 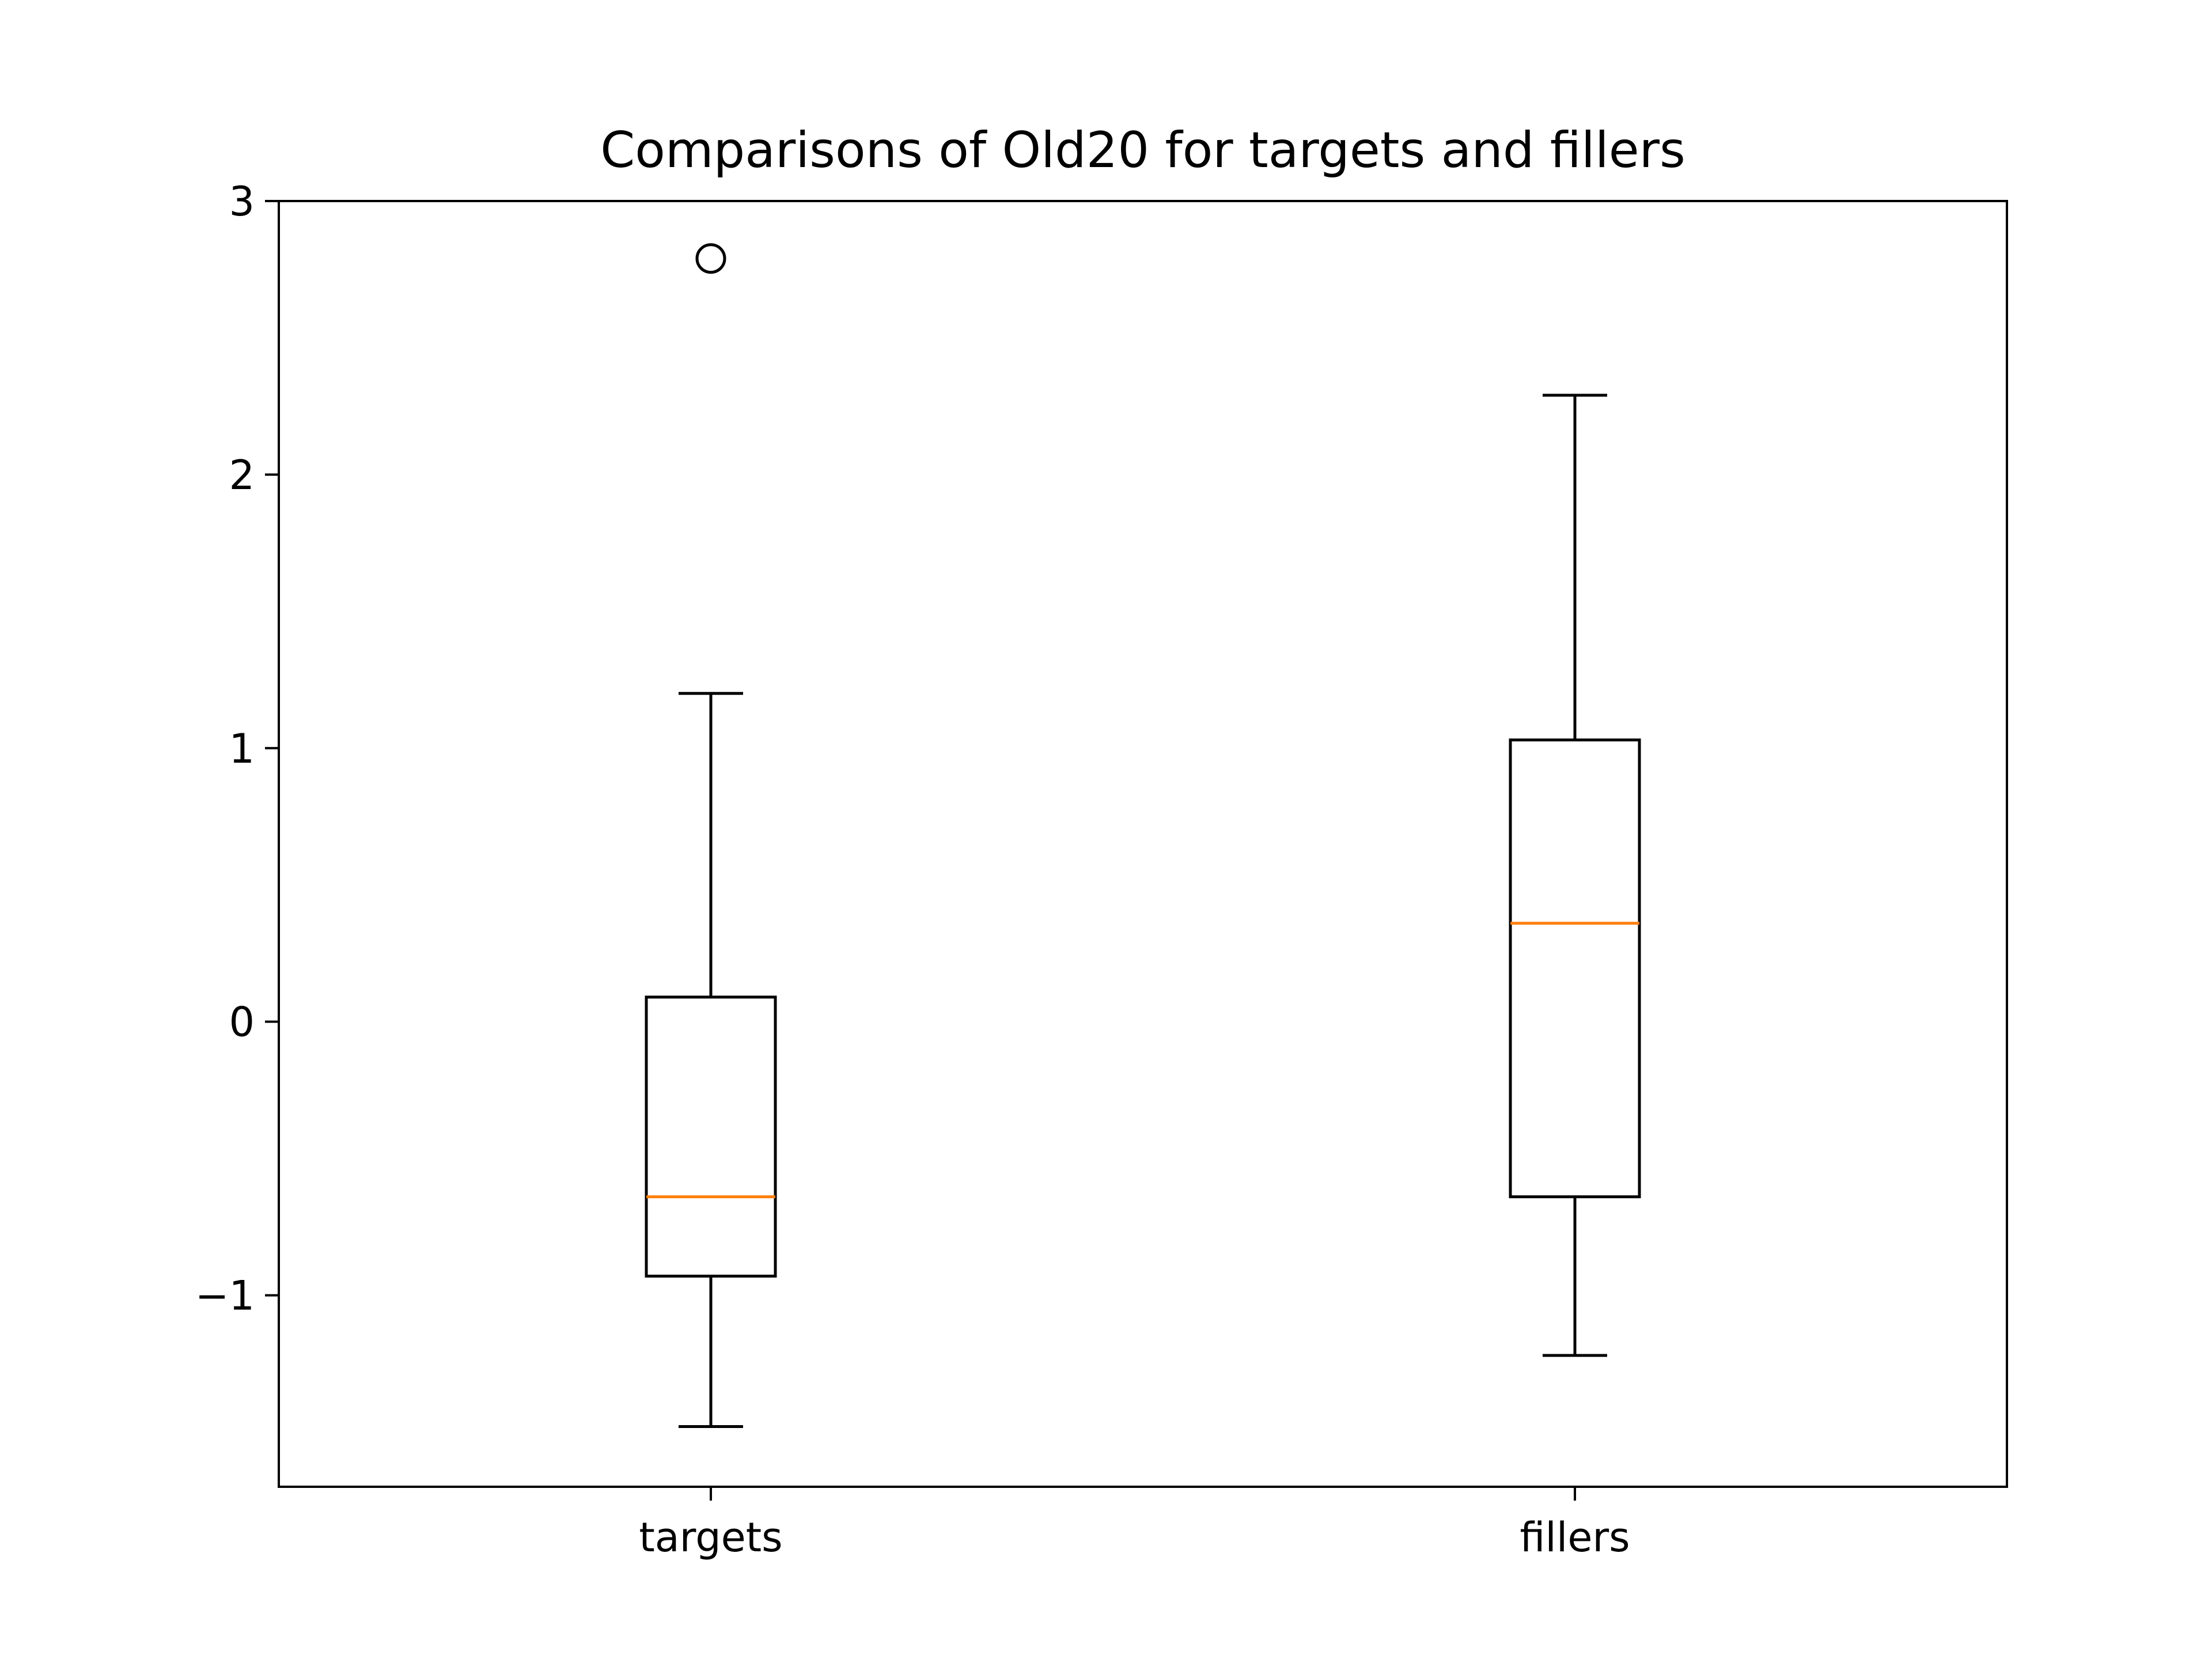 I want to click on y-tick-label: 3, so click(x=242, y=201).